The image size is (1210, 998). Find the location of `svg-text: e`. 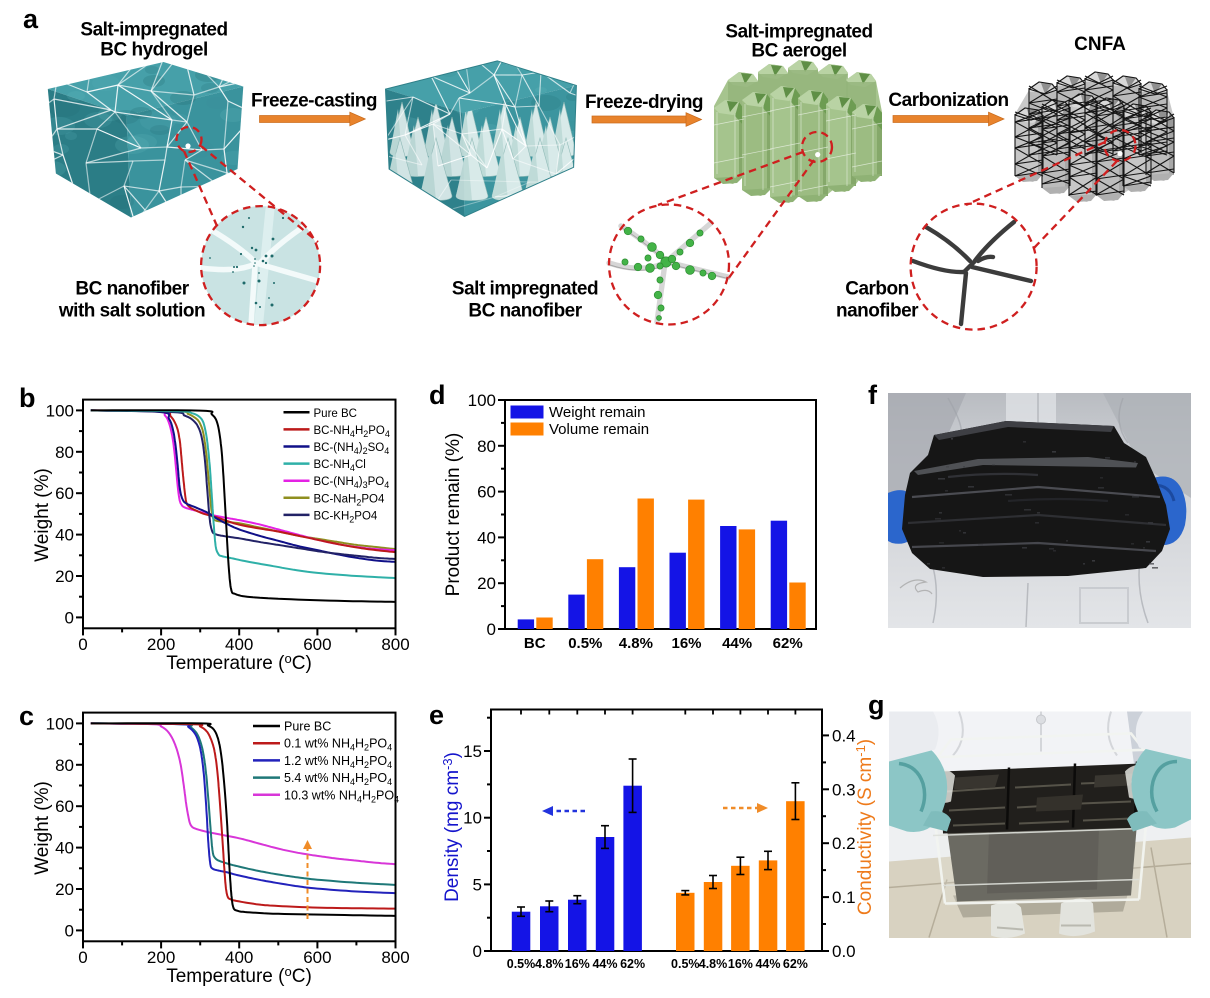

svg-text: e is located at coordinates (436, 715).